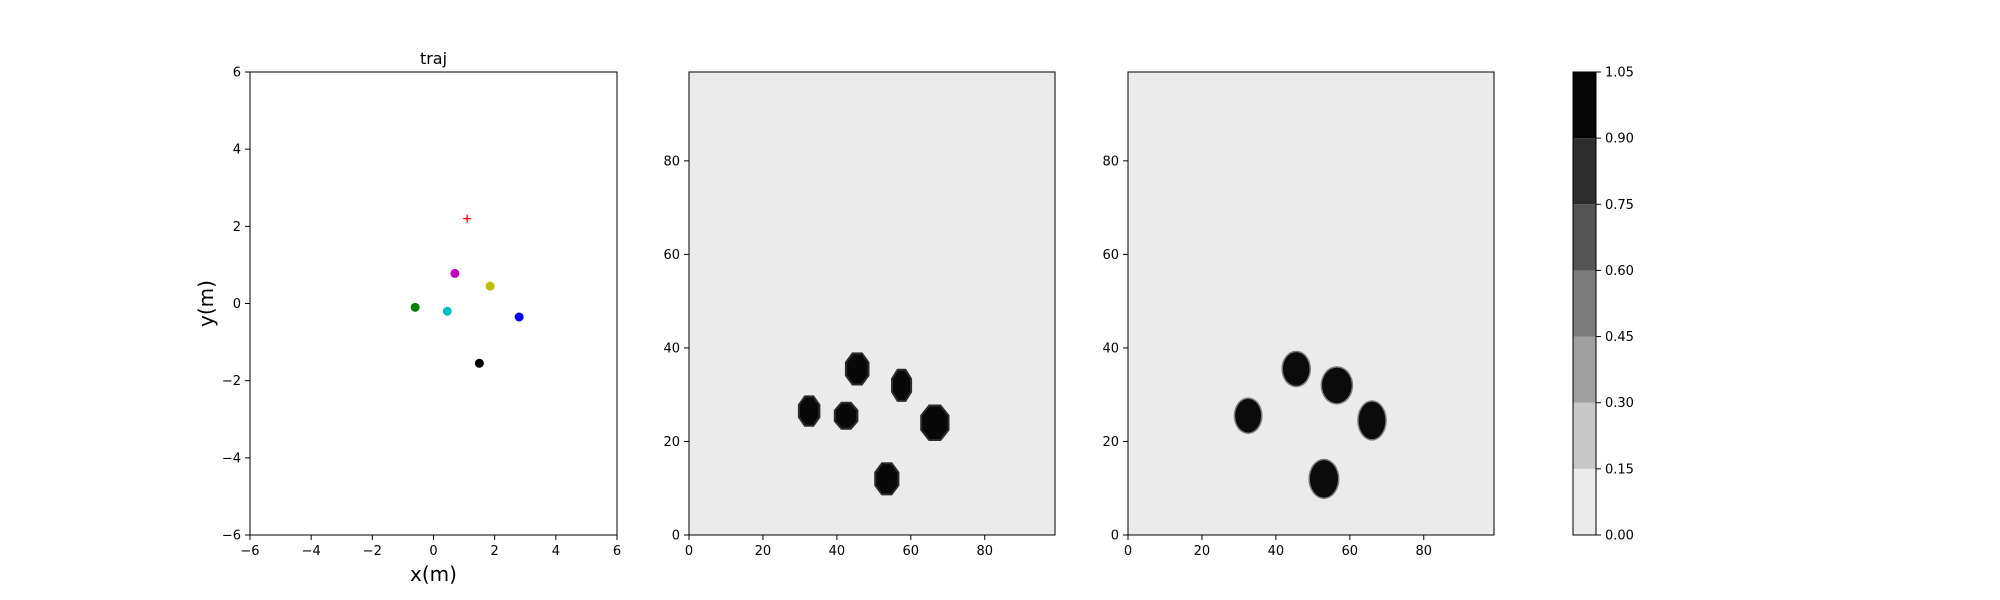 Image resolution: width=2000 pixels, height=600 pixels. I want to click on y-axis-label: y(m), so click(206, 303).